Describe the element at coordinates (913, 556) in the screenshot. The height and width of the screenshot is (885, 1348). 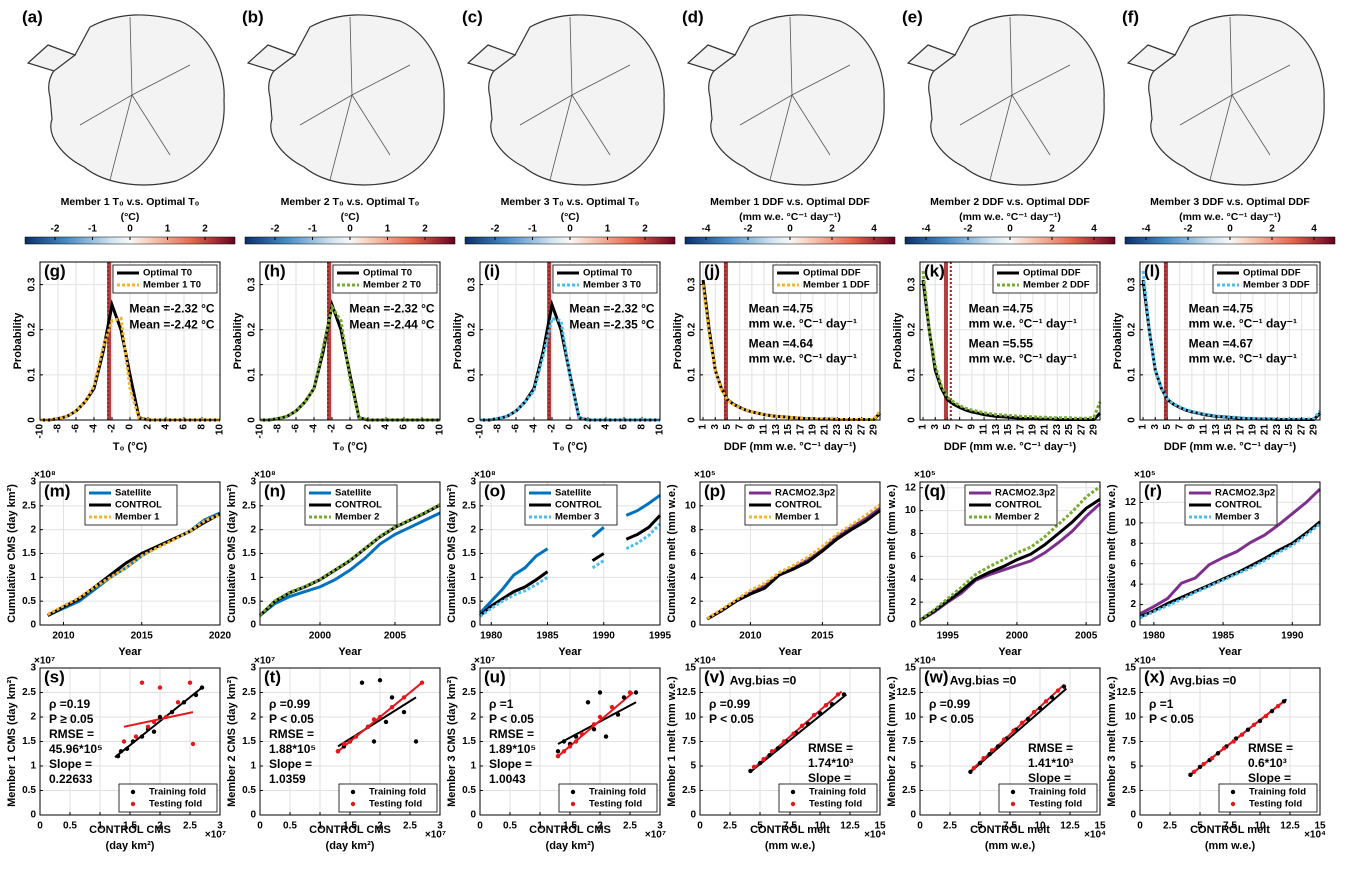
I see `y-tick-label: 6` at that location.